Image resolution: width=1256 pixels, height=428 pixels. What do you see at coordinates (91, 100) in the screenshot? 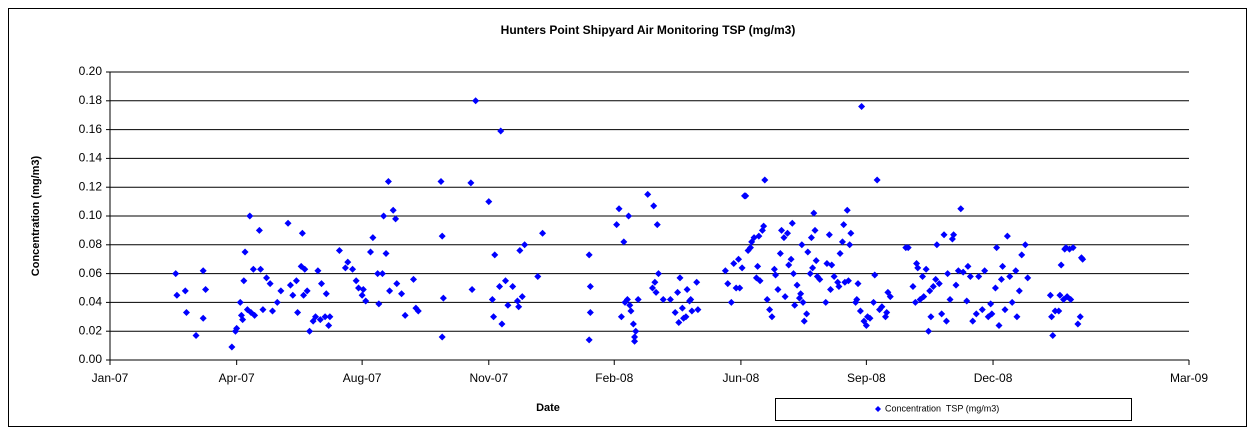
I see `y-tick-label: 0.18` at bounding box center [91, 100].